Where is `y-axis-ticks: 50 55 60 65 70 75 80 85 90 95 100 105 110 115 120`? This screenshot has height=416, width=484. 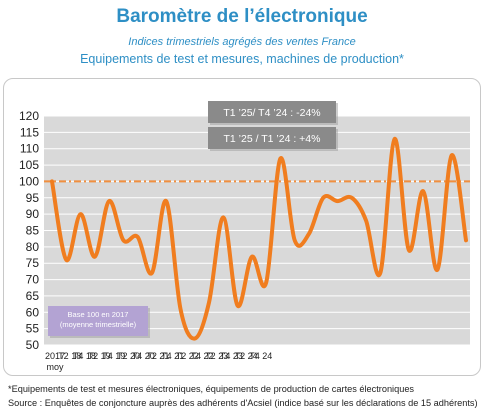
y-axis-ticks: 50 55 60 65 70 75 80 85 90 95 100 105 110 115 120 is located at coordinates (29, 230).